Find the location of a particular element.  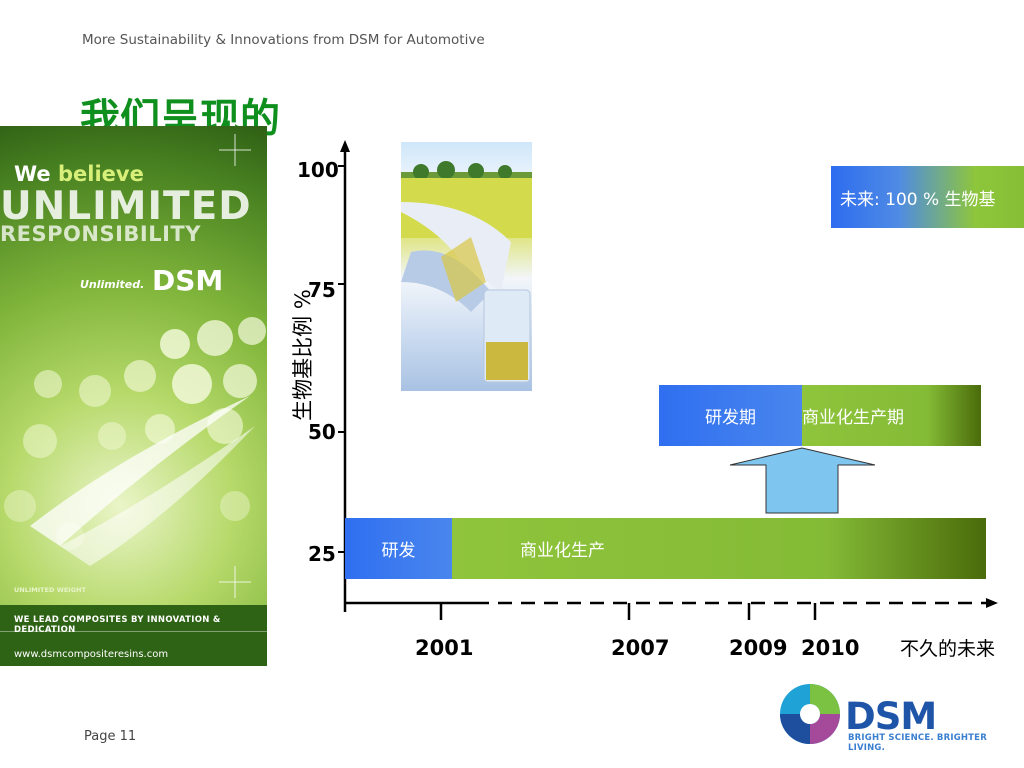

y-tick-label: 100 is located at coordinates (318, 170).